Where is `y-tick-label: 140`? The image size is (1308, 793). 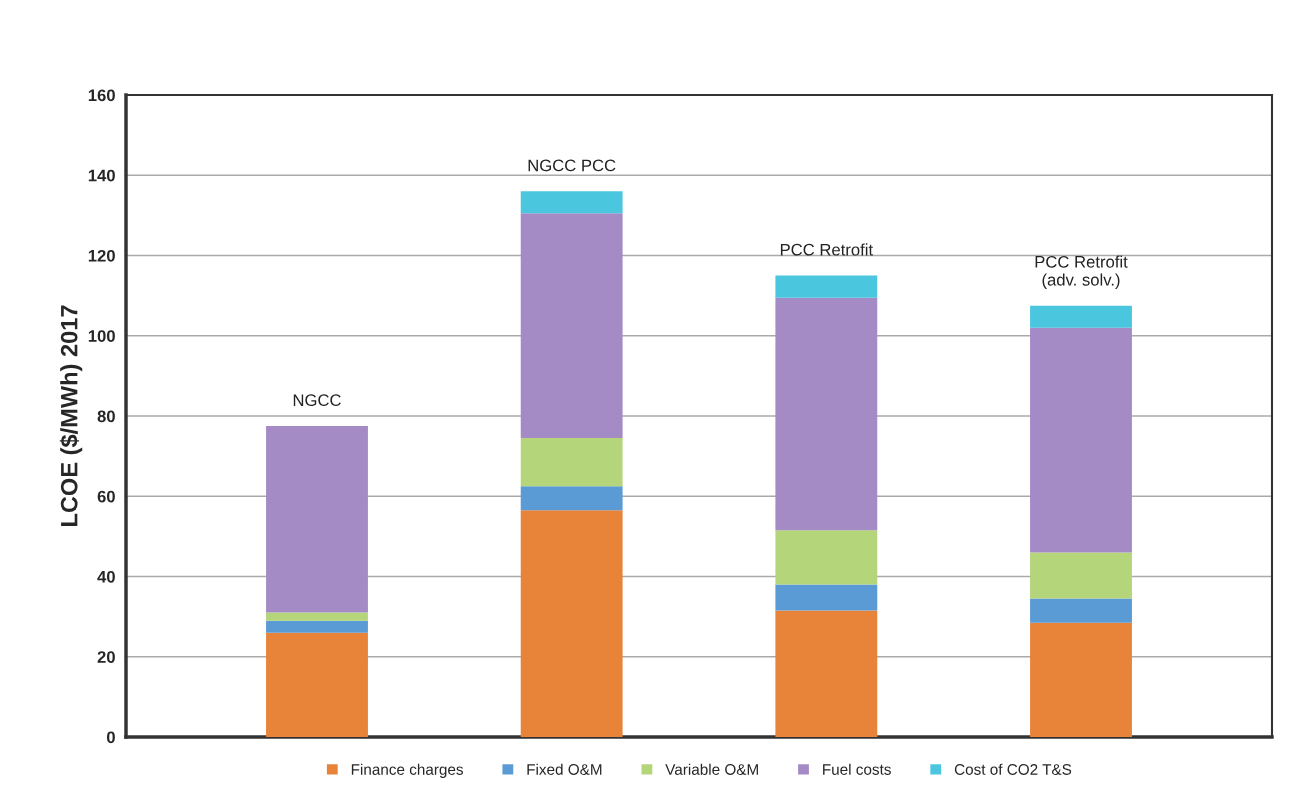
y-tick-label: 140 is located at coordinates (101, 175).